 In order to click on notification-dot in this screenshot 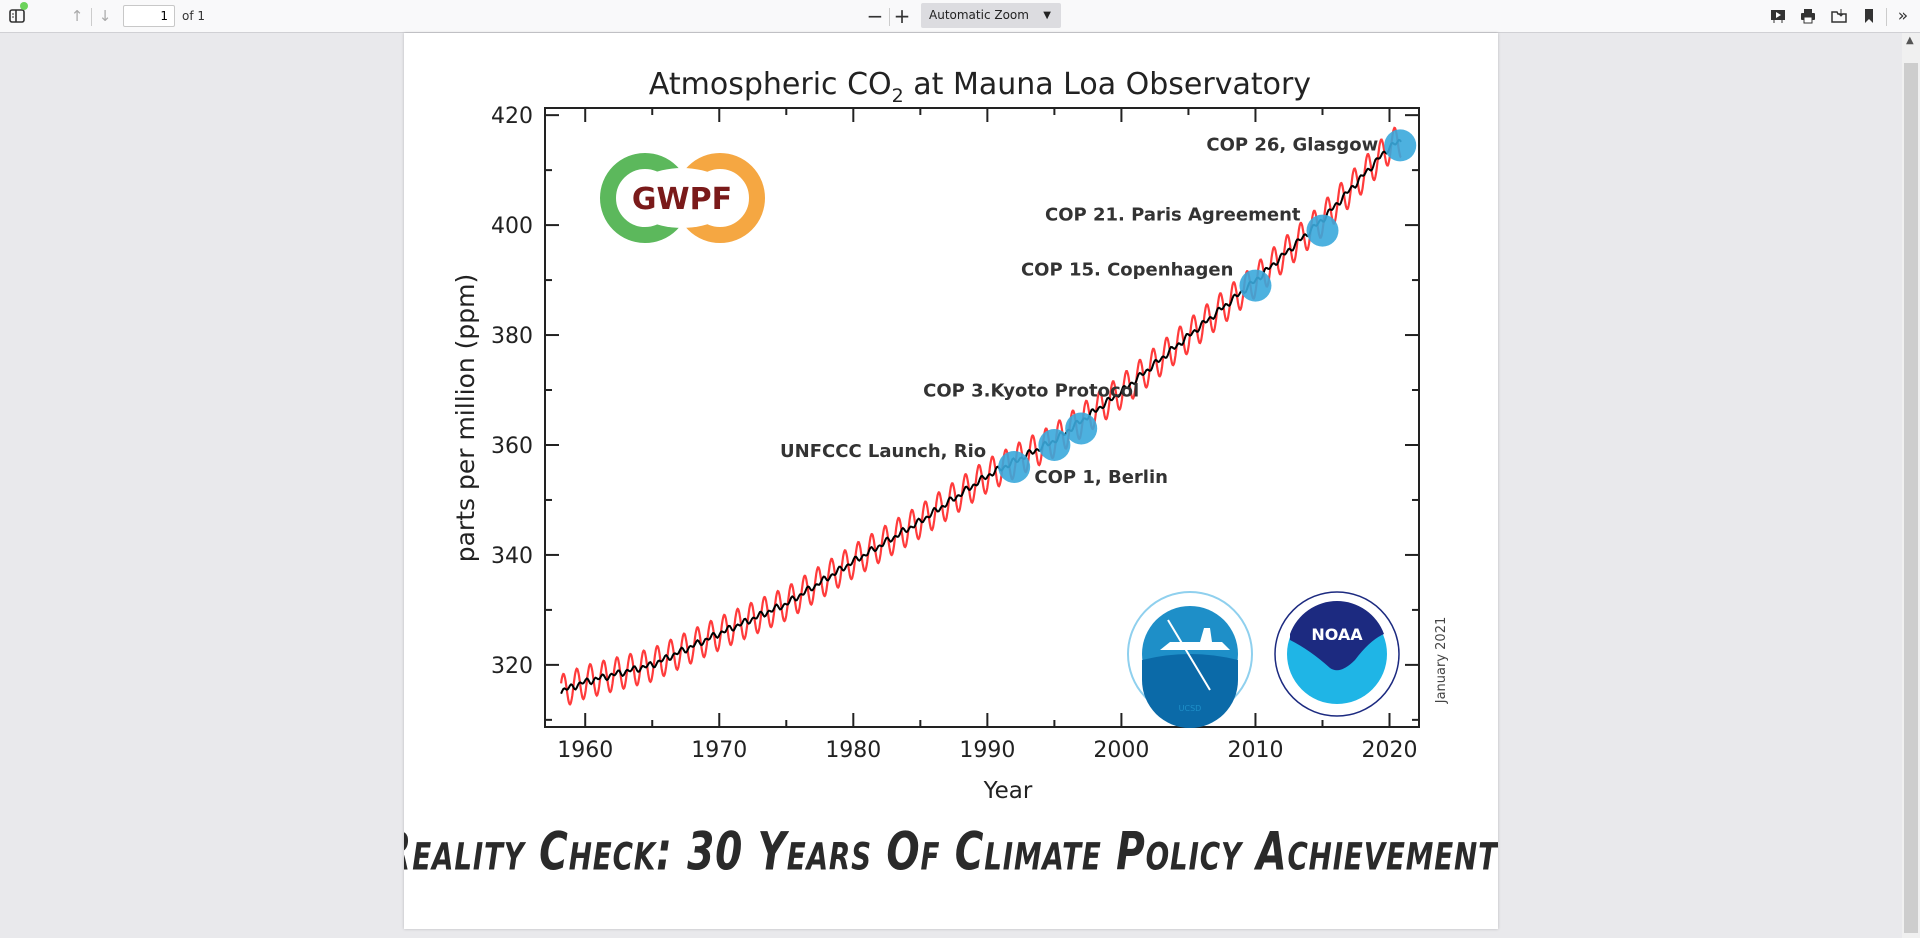, I will do `click(24, 6)`.